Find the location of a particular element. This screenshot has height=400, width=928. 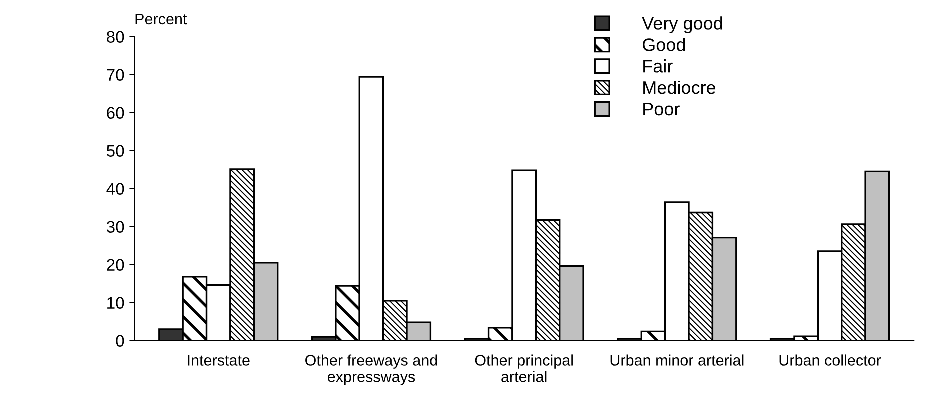

x-tick-label: Other freeways and expressways is located at coordinates (372, 370).